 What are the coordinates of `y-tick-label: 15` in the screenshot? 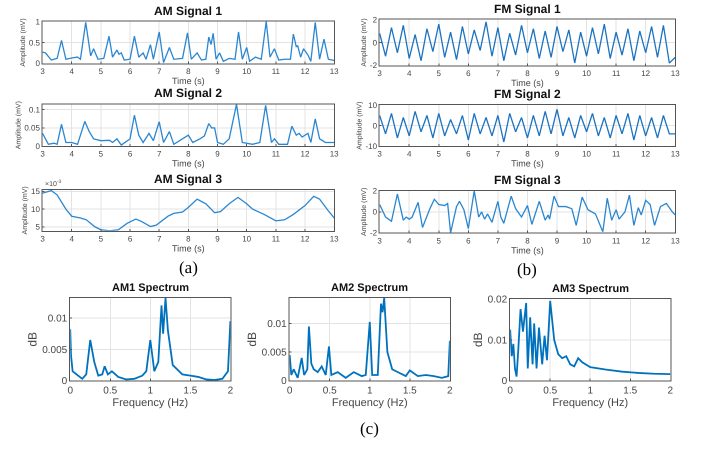 It's located at (35, 191).